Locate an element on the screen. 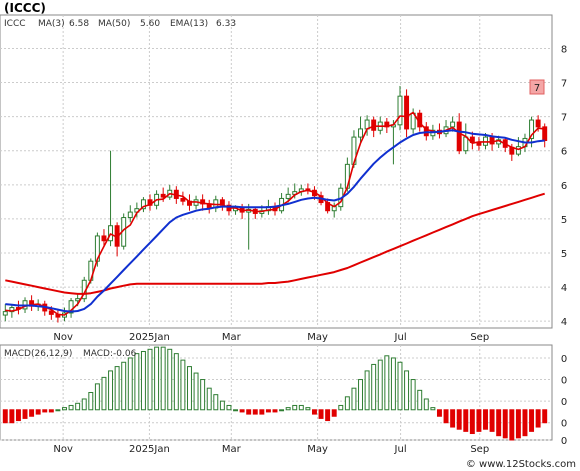 The height and width of the screenshot is (471, 580). last-price-badge: 7 is located at coordinates (537, 87).